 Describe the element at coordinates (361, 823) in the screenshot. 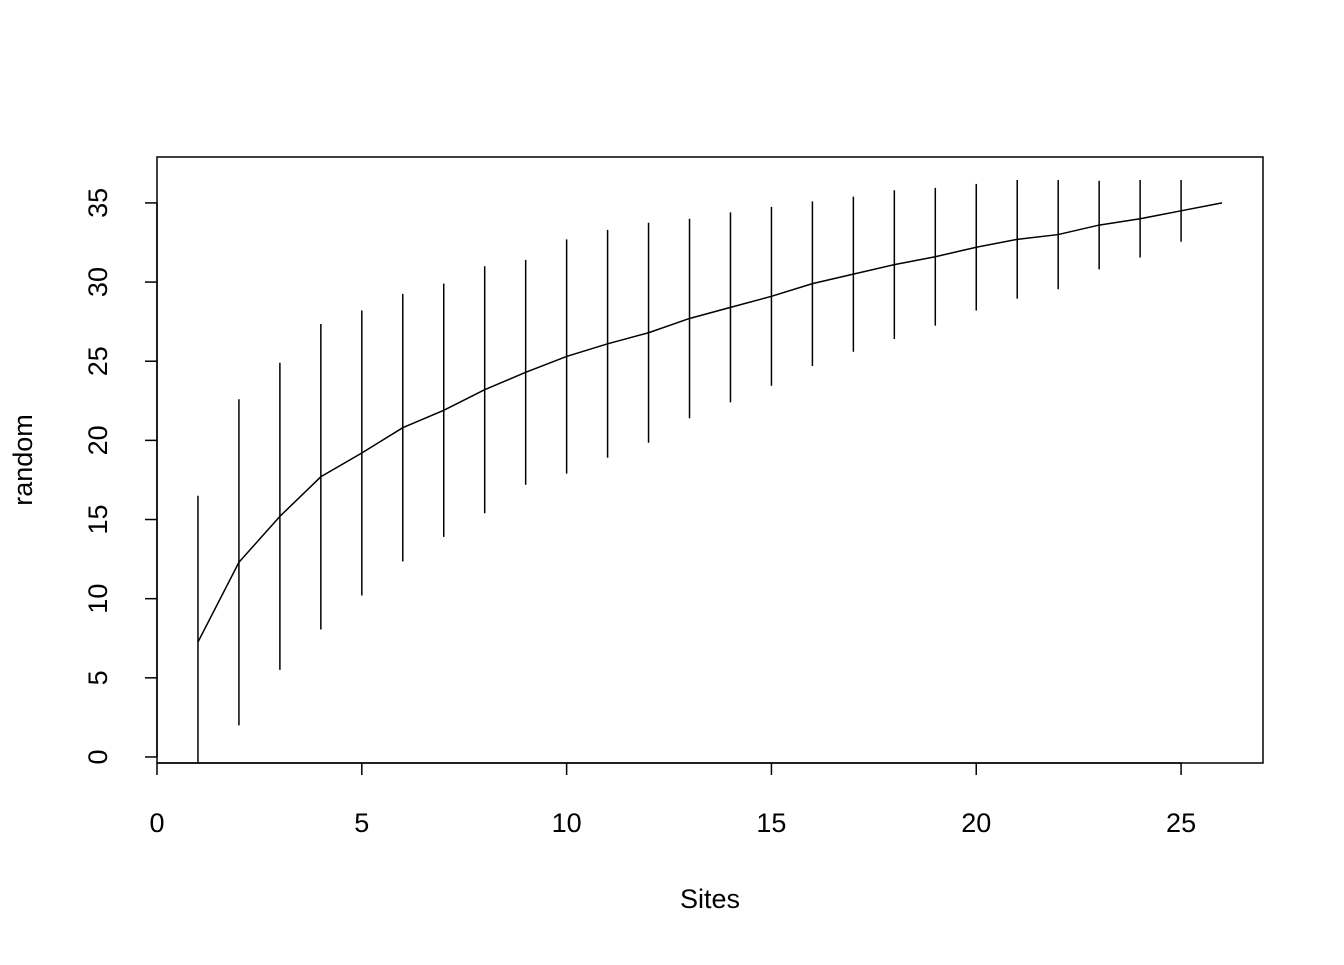

I see `x-tick-label: 5` at that location.